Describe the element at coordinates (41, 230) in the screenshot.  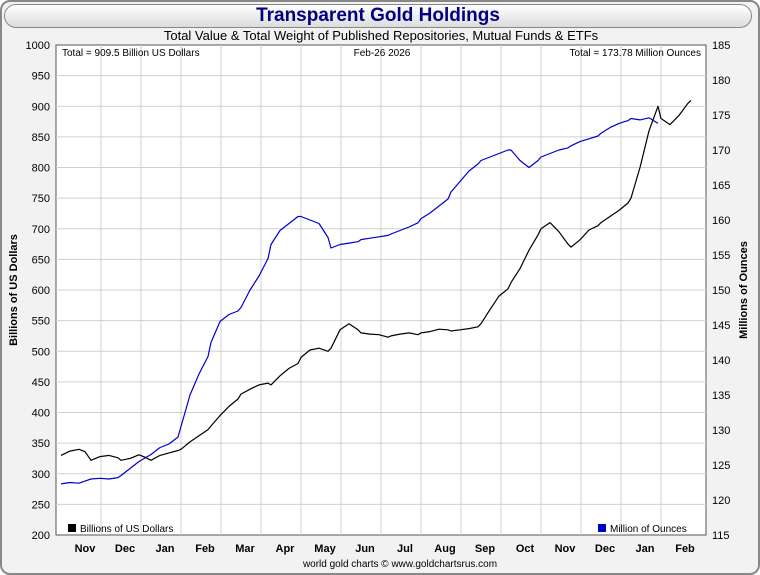
I see `left-tick-label: 700` at that location.